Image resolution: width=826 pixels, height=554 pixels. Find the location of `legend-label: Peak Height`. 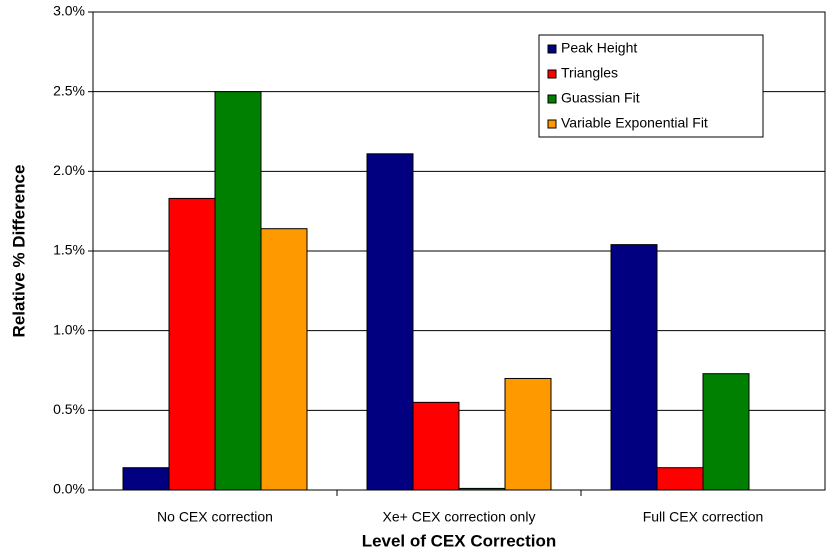

legend-label: Peak Height is located at coordinates (599, 48).